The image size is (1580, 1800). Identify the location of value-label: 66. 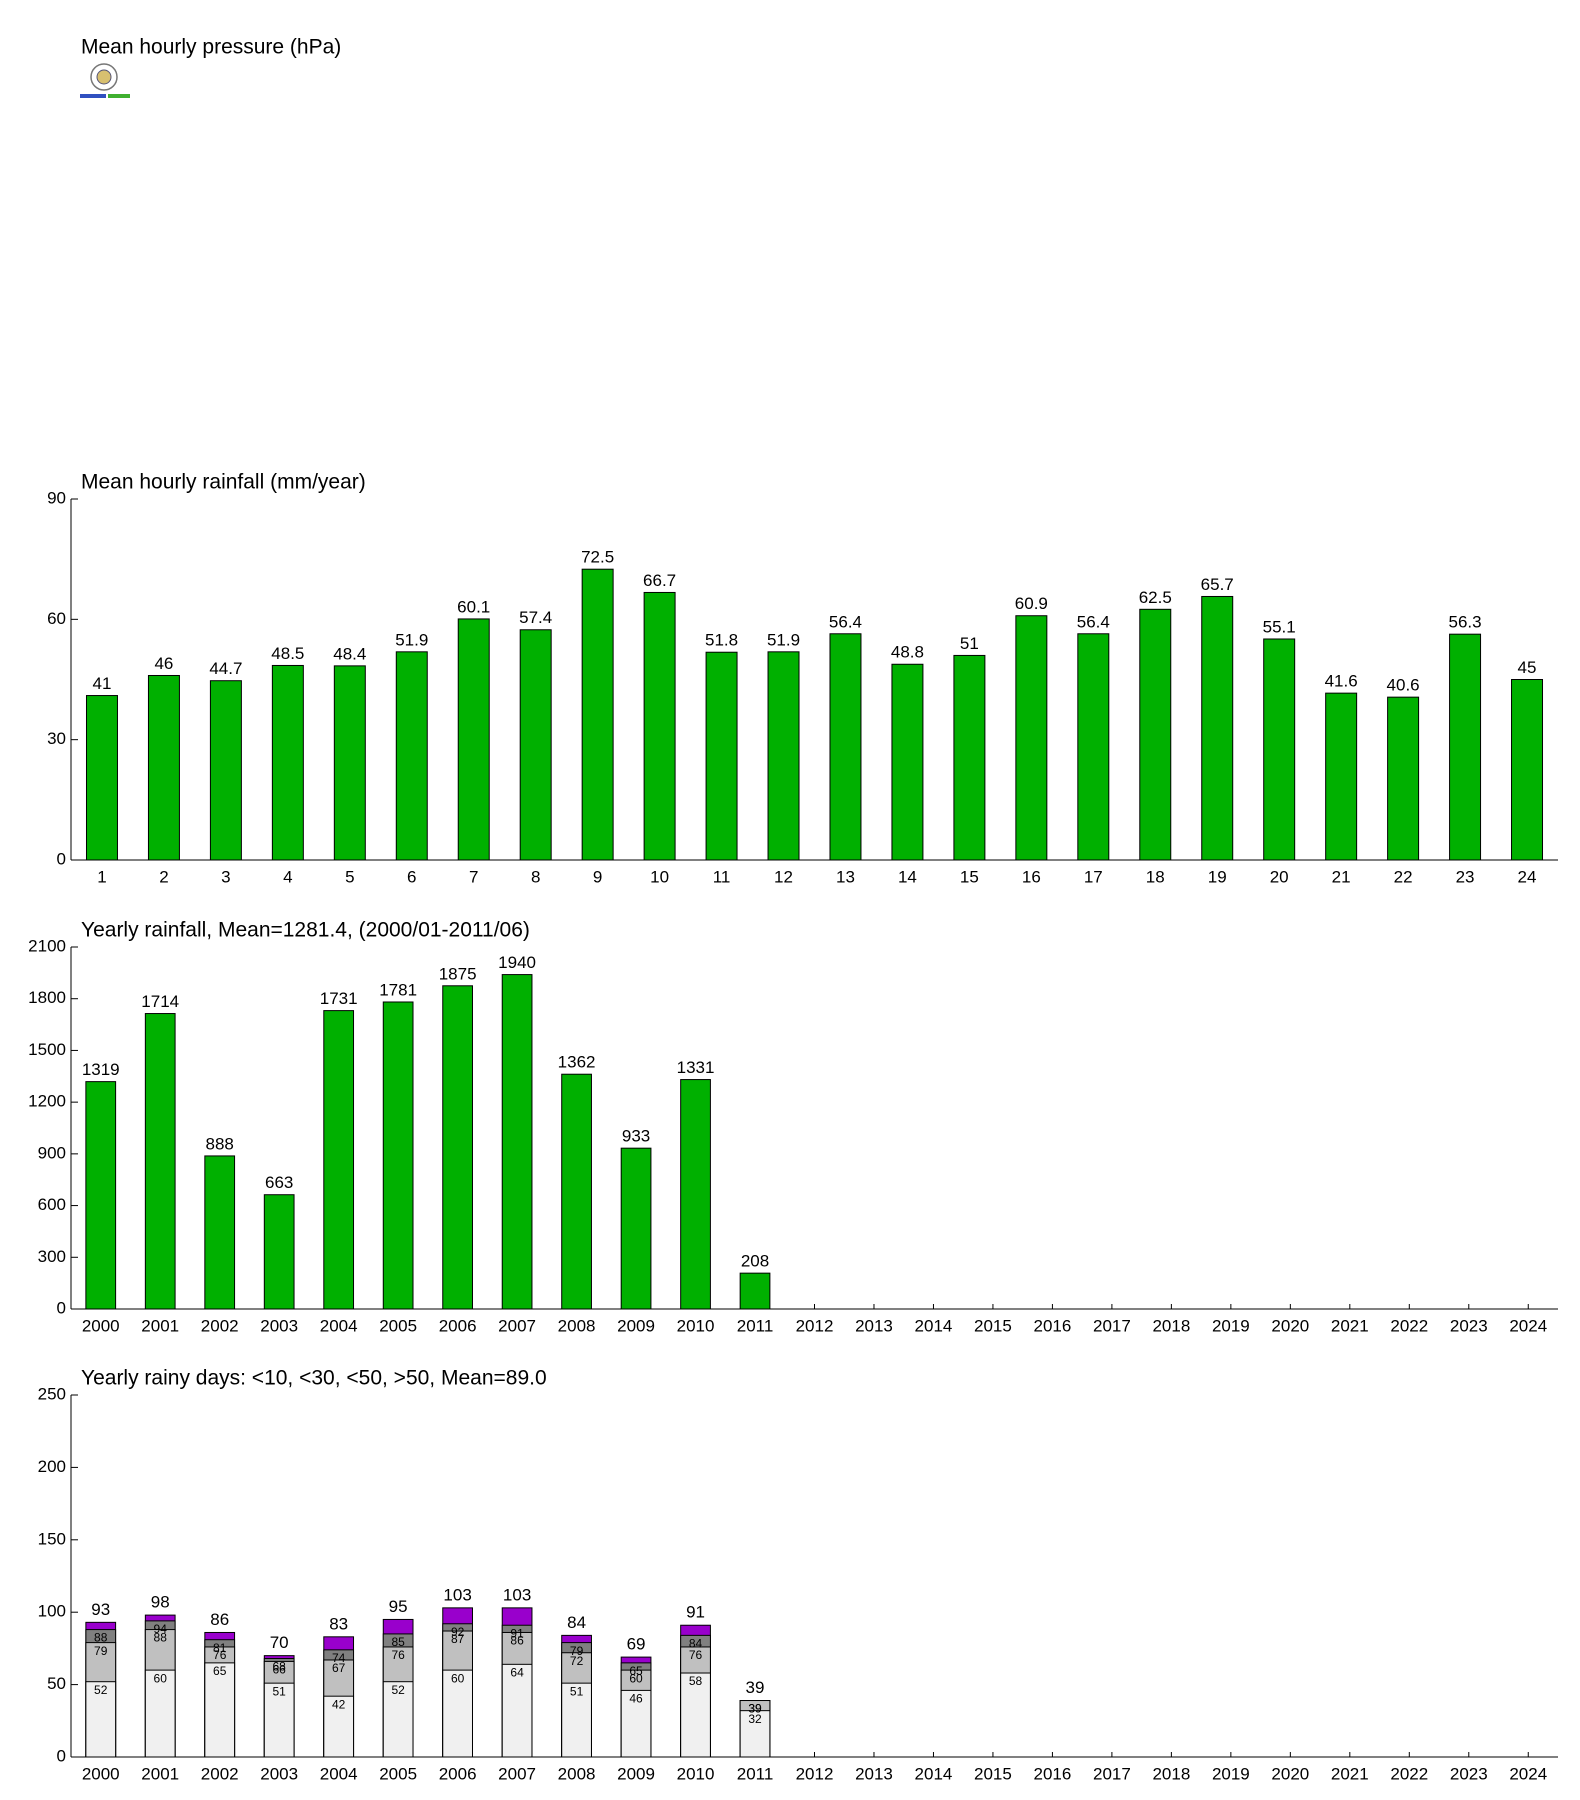
(280, 1670).